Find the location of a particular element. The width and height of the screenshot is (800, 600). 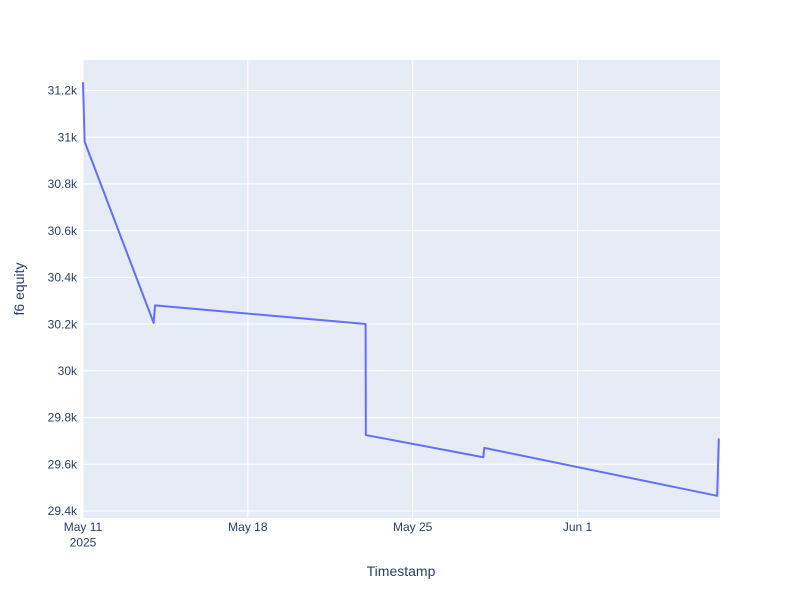

y-tick-label: 31.2k is located at coordinates (63, 91).